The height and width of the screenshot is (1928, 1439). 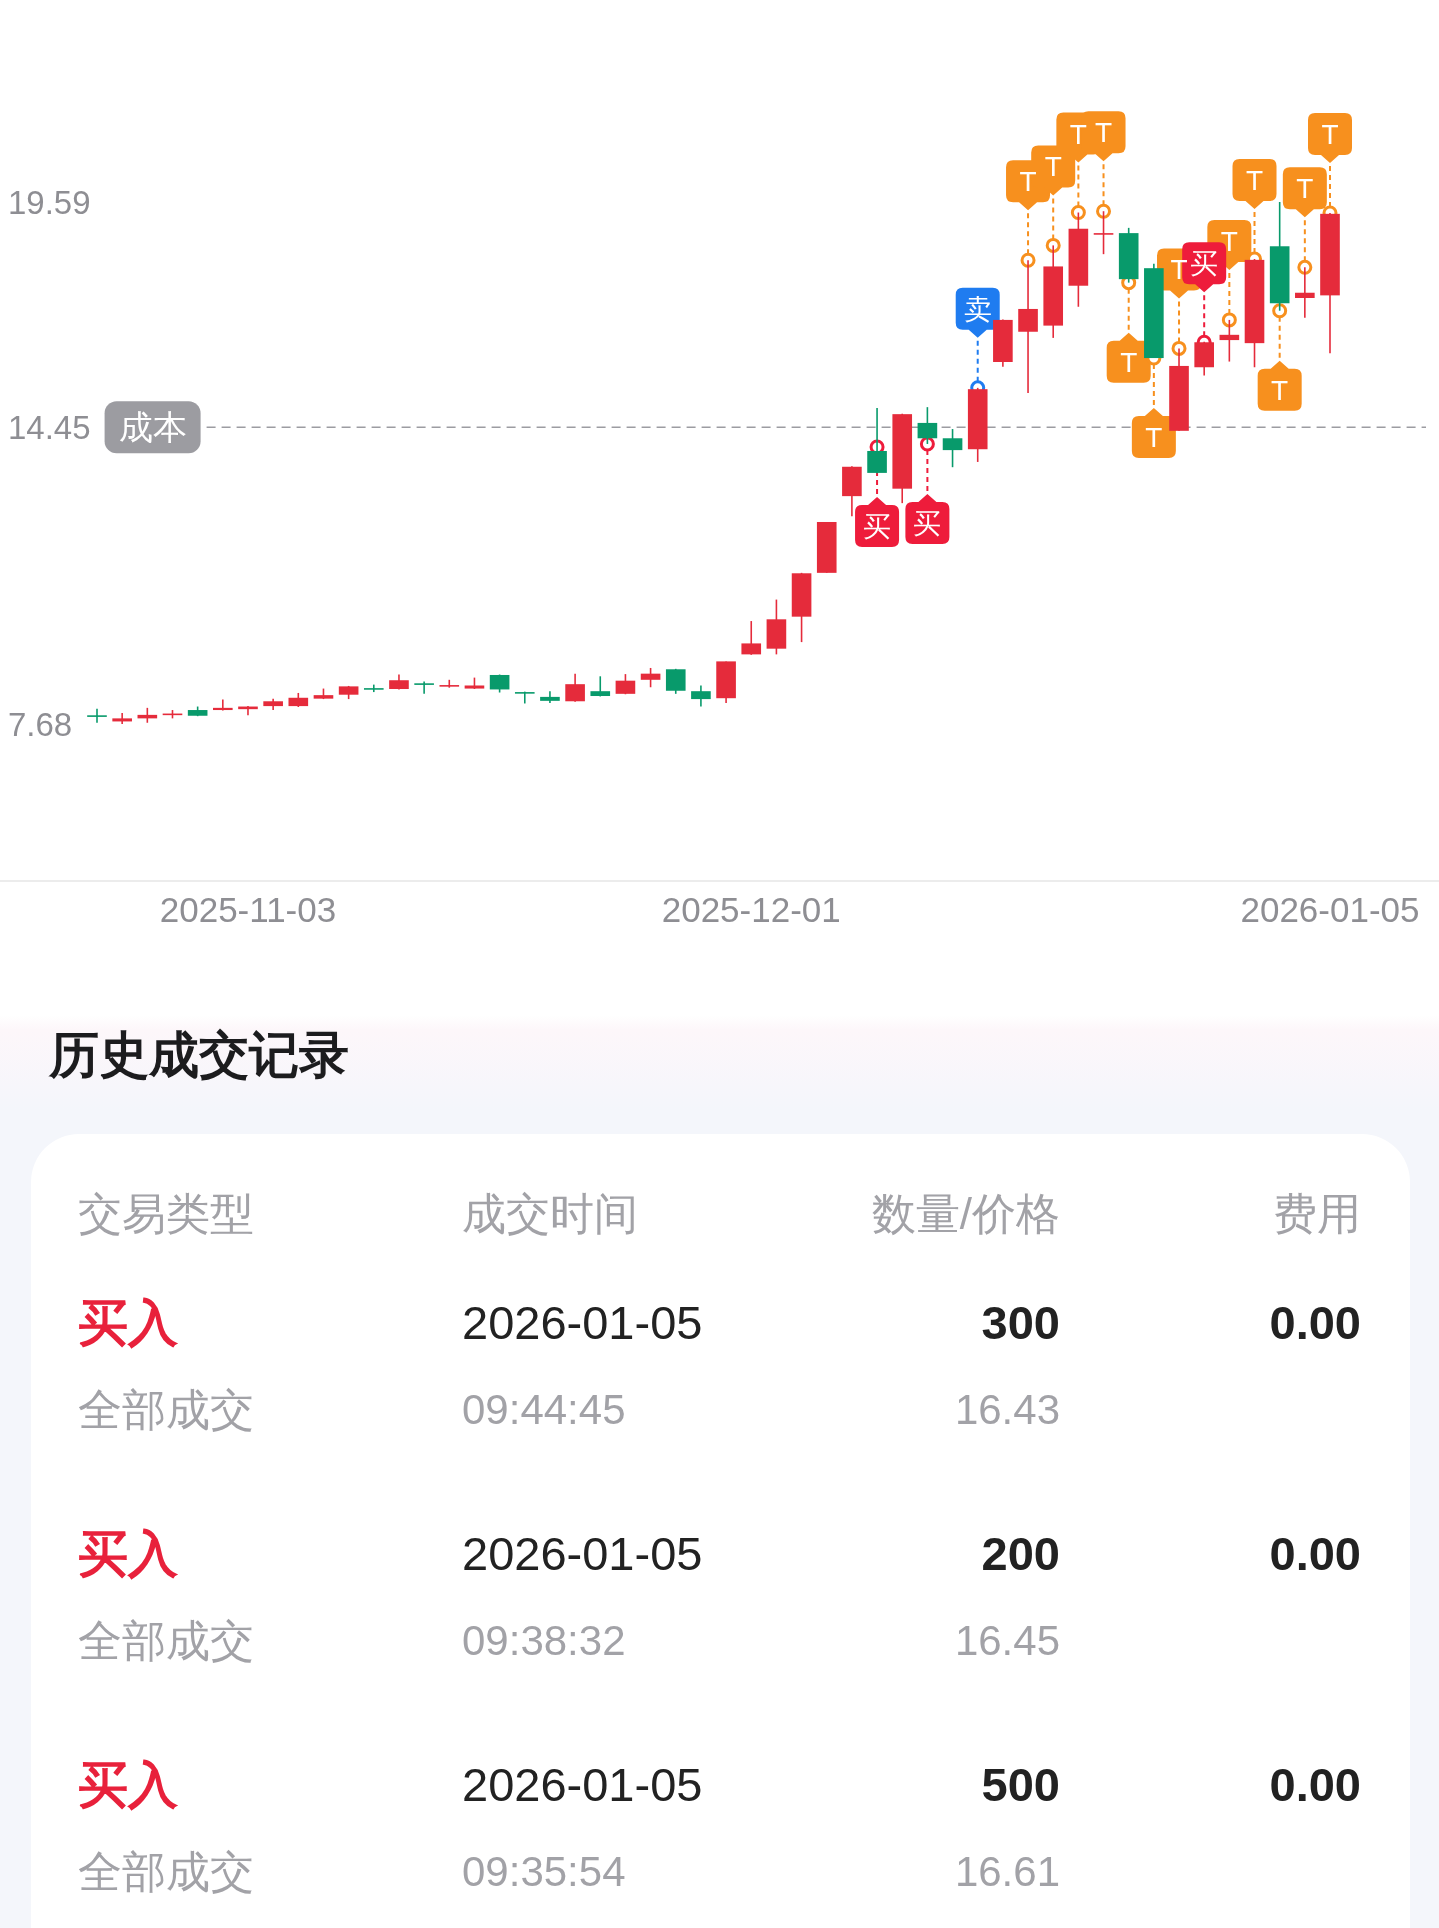 I want to click on y-tick-label: 14.45, so click(x=49, y=428).